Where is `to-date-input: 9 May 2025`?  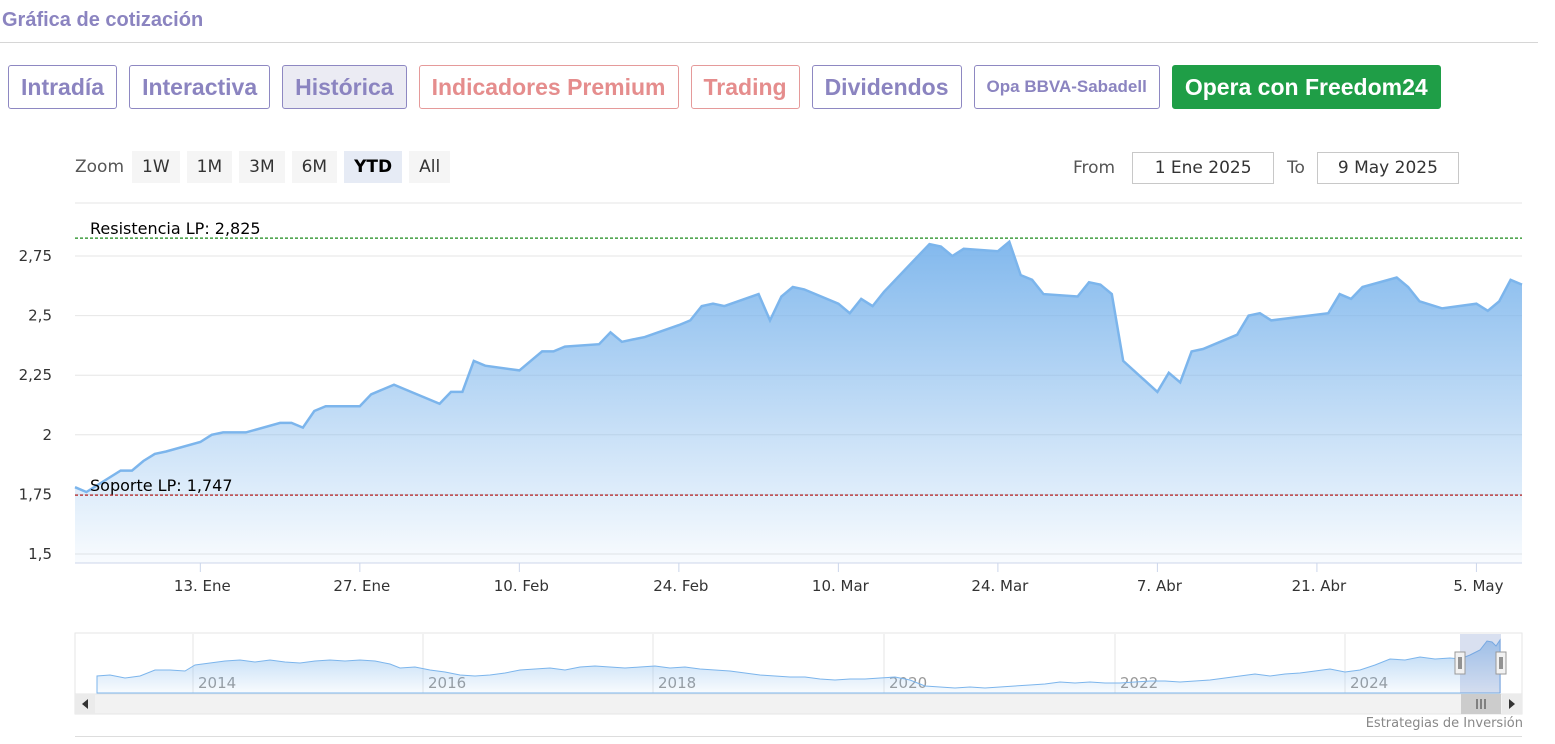 to-date-input: 9 May 2025 is located at coordinates (1387, 168).